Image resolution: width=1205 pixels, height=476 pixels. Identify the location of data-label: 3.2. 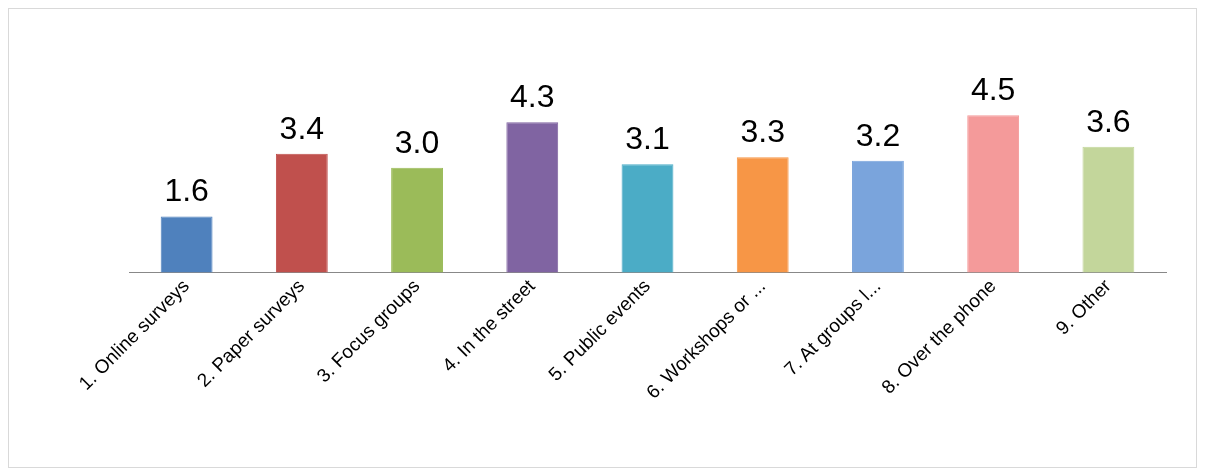
(878, 134).